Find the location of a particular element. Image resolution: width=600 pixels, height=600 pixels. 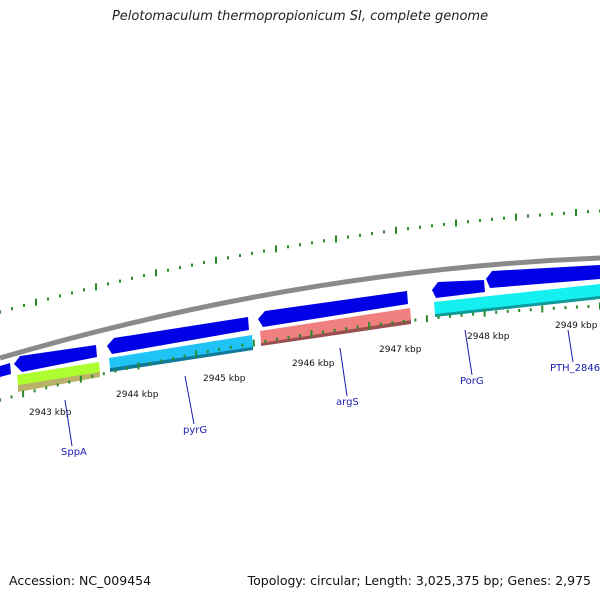

sppa-feature is located at coordinates (58, 373).